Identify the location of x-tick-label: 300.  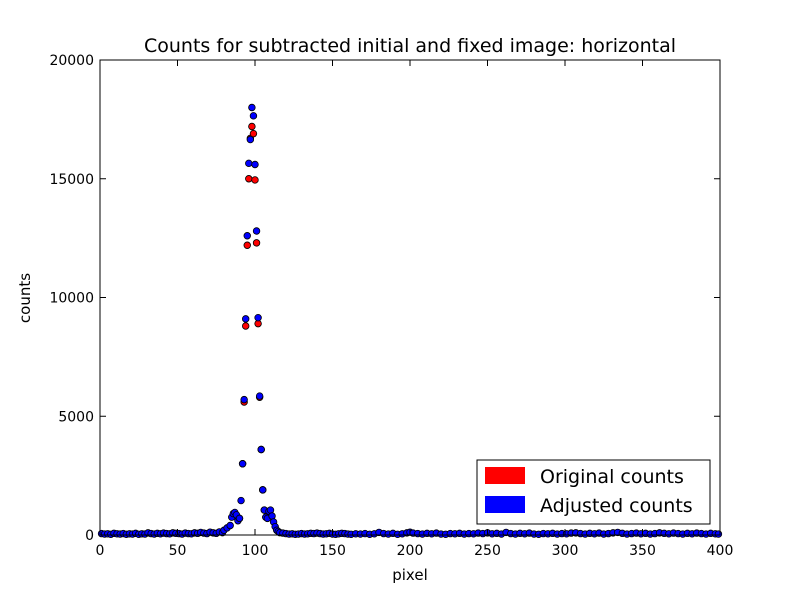
(565, 551).